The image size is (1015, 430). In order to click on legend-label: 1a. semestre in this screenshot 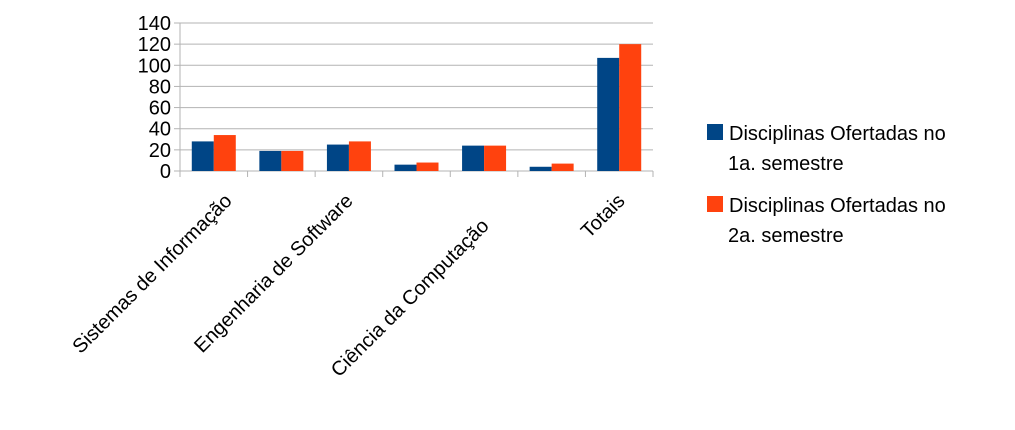, I will do `click(786, 164)`.